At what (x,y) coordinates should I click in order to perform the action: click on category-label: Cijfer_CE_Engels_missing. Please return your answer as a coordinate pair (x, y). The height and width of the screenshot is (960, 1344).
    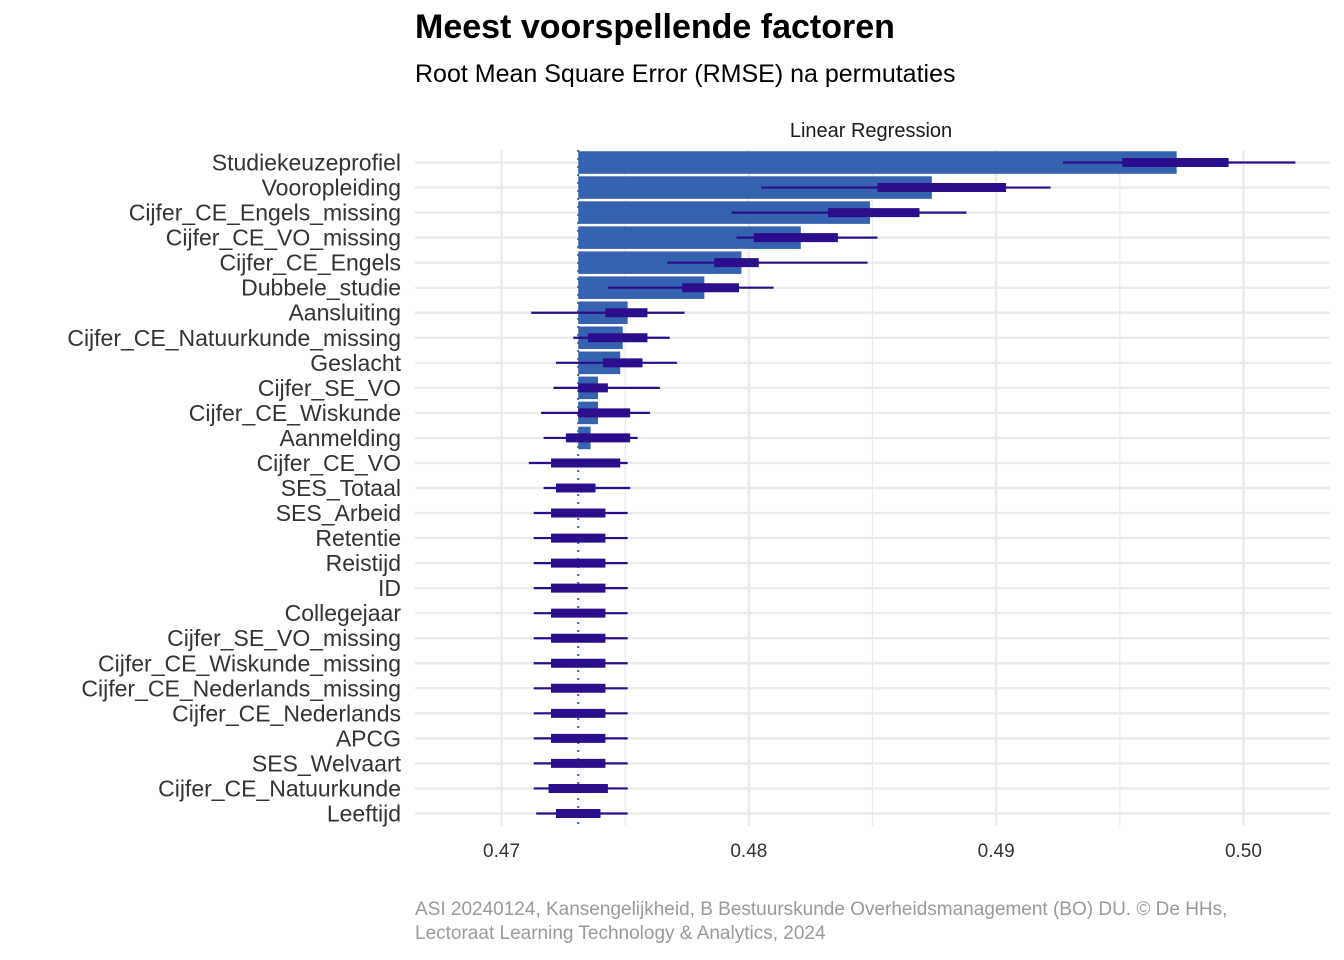
    Looking at the image, I should click on (265, 213).